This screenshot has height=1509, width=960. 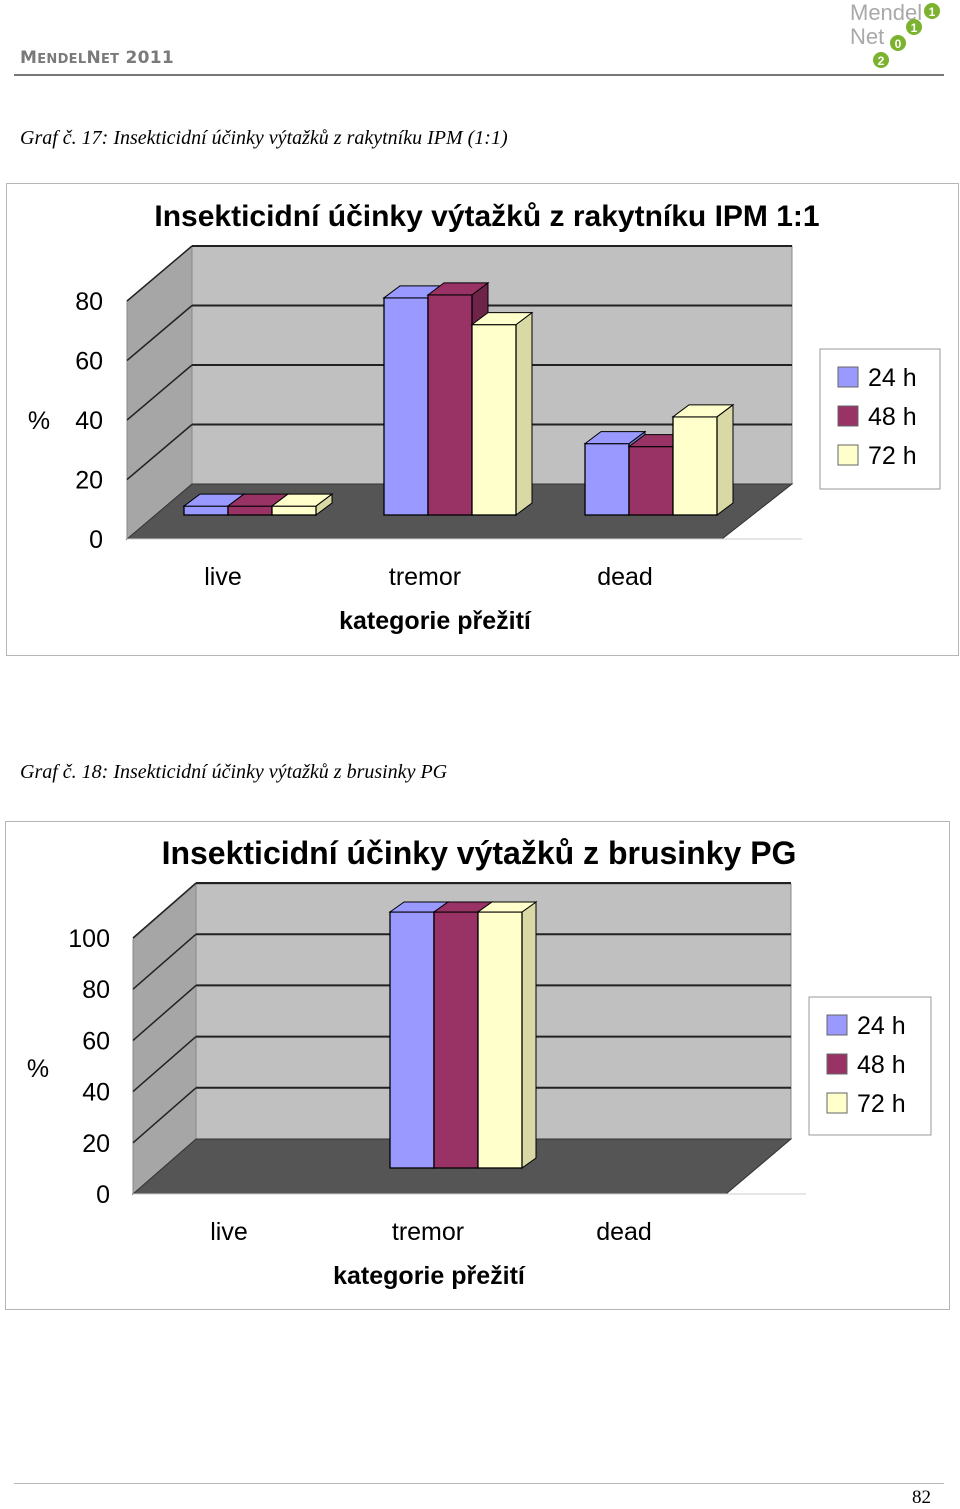 I want to click on bar-live-48h, so click(x=250, y=510).